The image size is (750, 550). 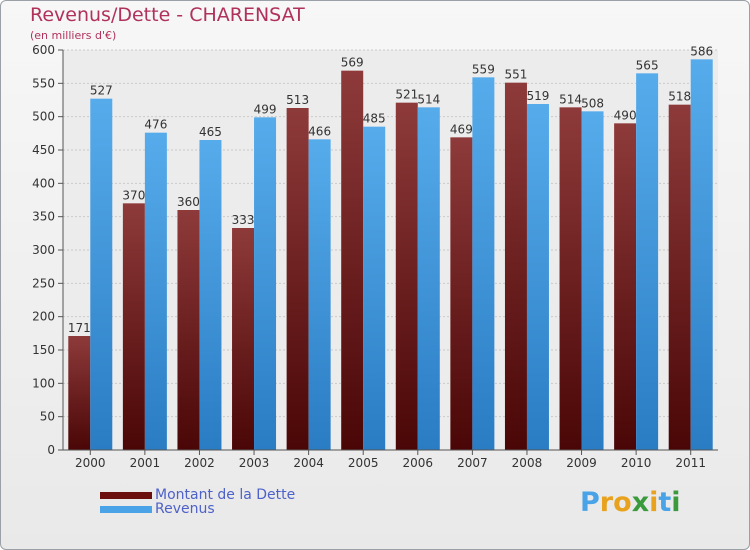 I want to click on y-tick-label: 250, so click(x=43, y=283).